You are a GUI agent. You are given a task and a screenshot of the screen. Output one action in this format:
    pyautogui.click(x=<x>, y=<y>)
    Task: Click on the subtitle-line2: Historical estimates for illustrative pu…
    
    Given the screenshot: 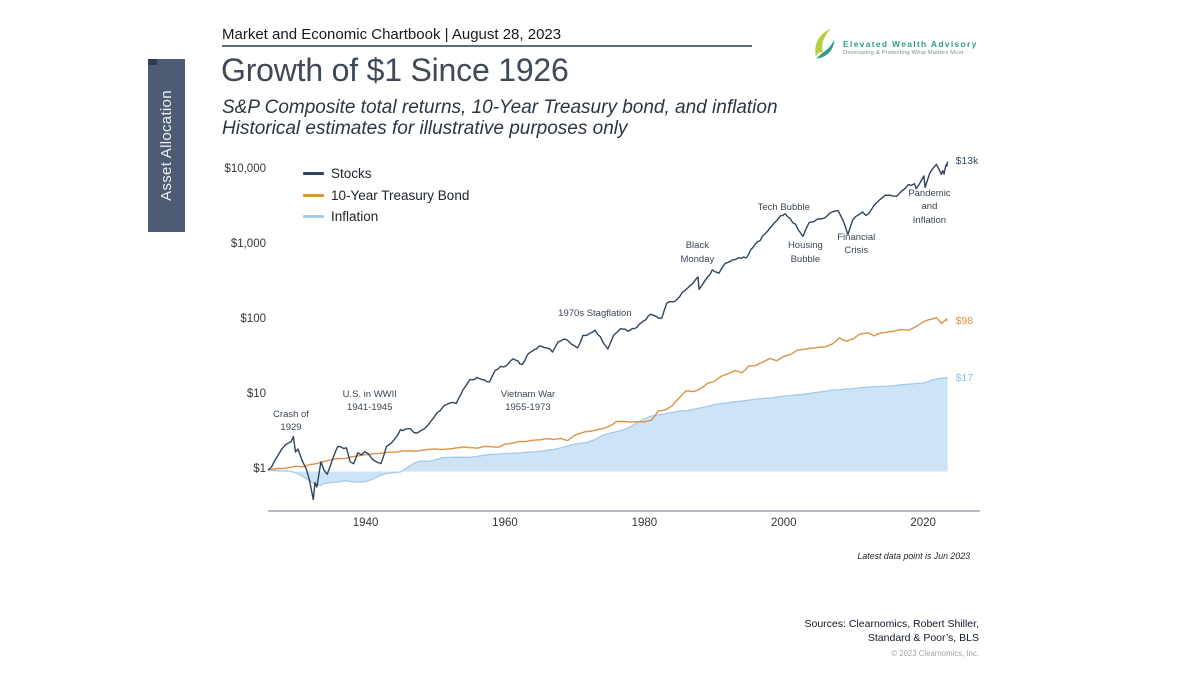 What is the action you would take?
    pyautogui.click(x=425, y=128)
    